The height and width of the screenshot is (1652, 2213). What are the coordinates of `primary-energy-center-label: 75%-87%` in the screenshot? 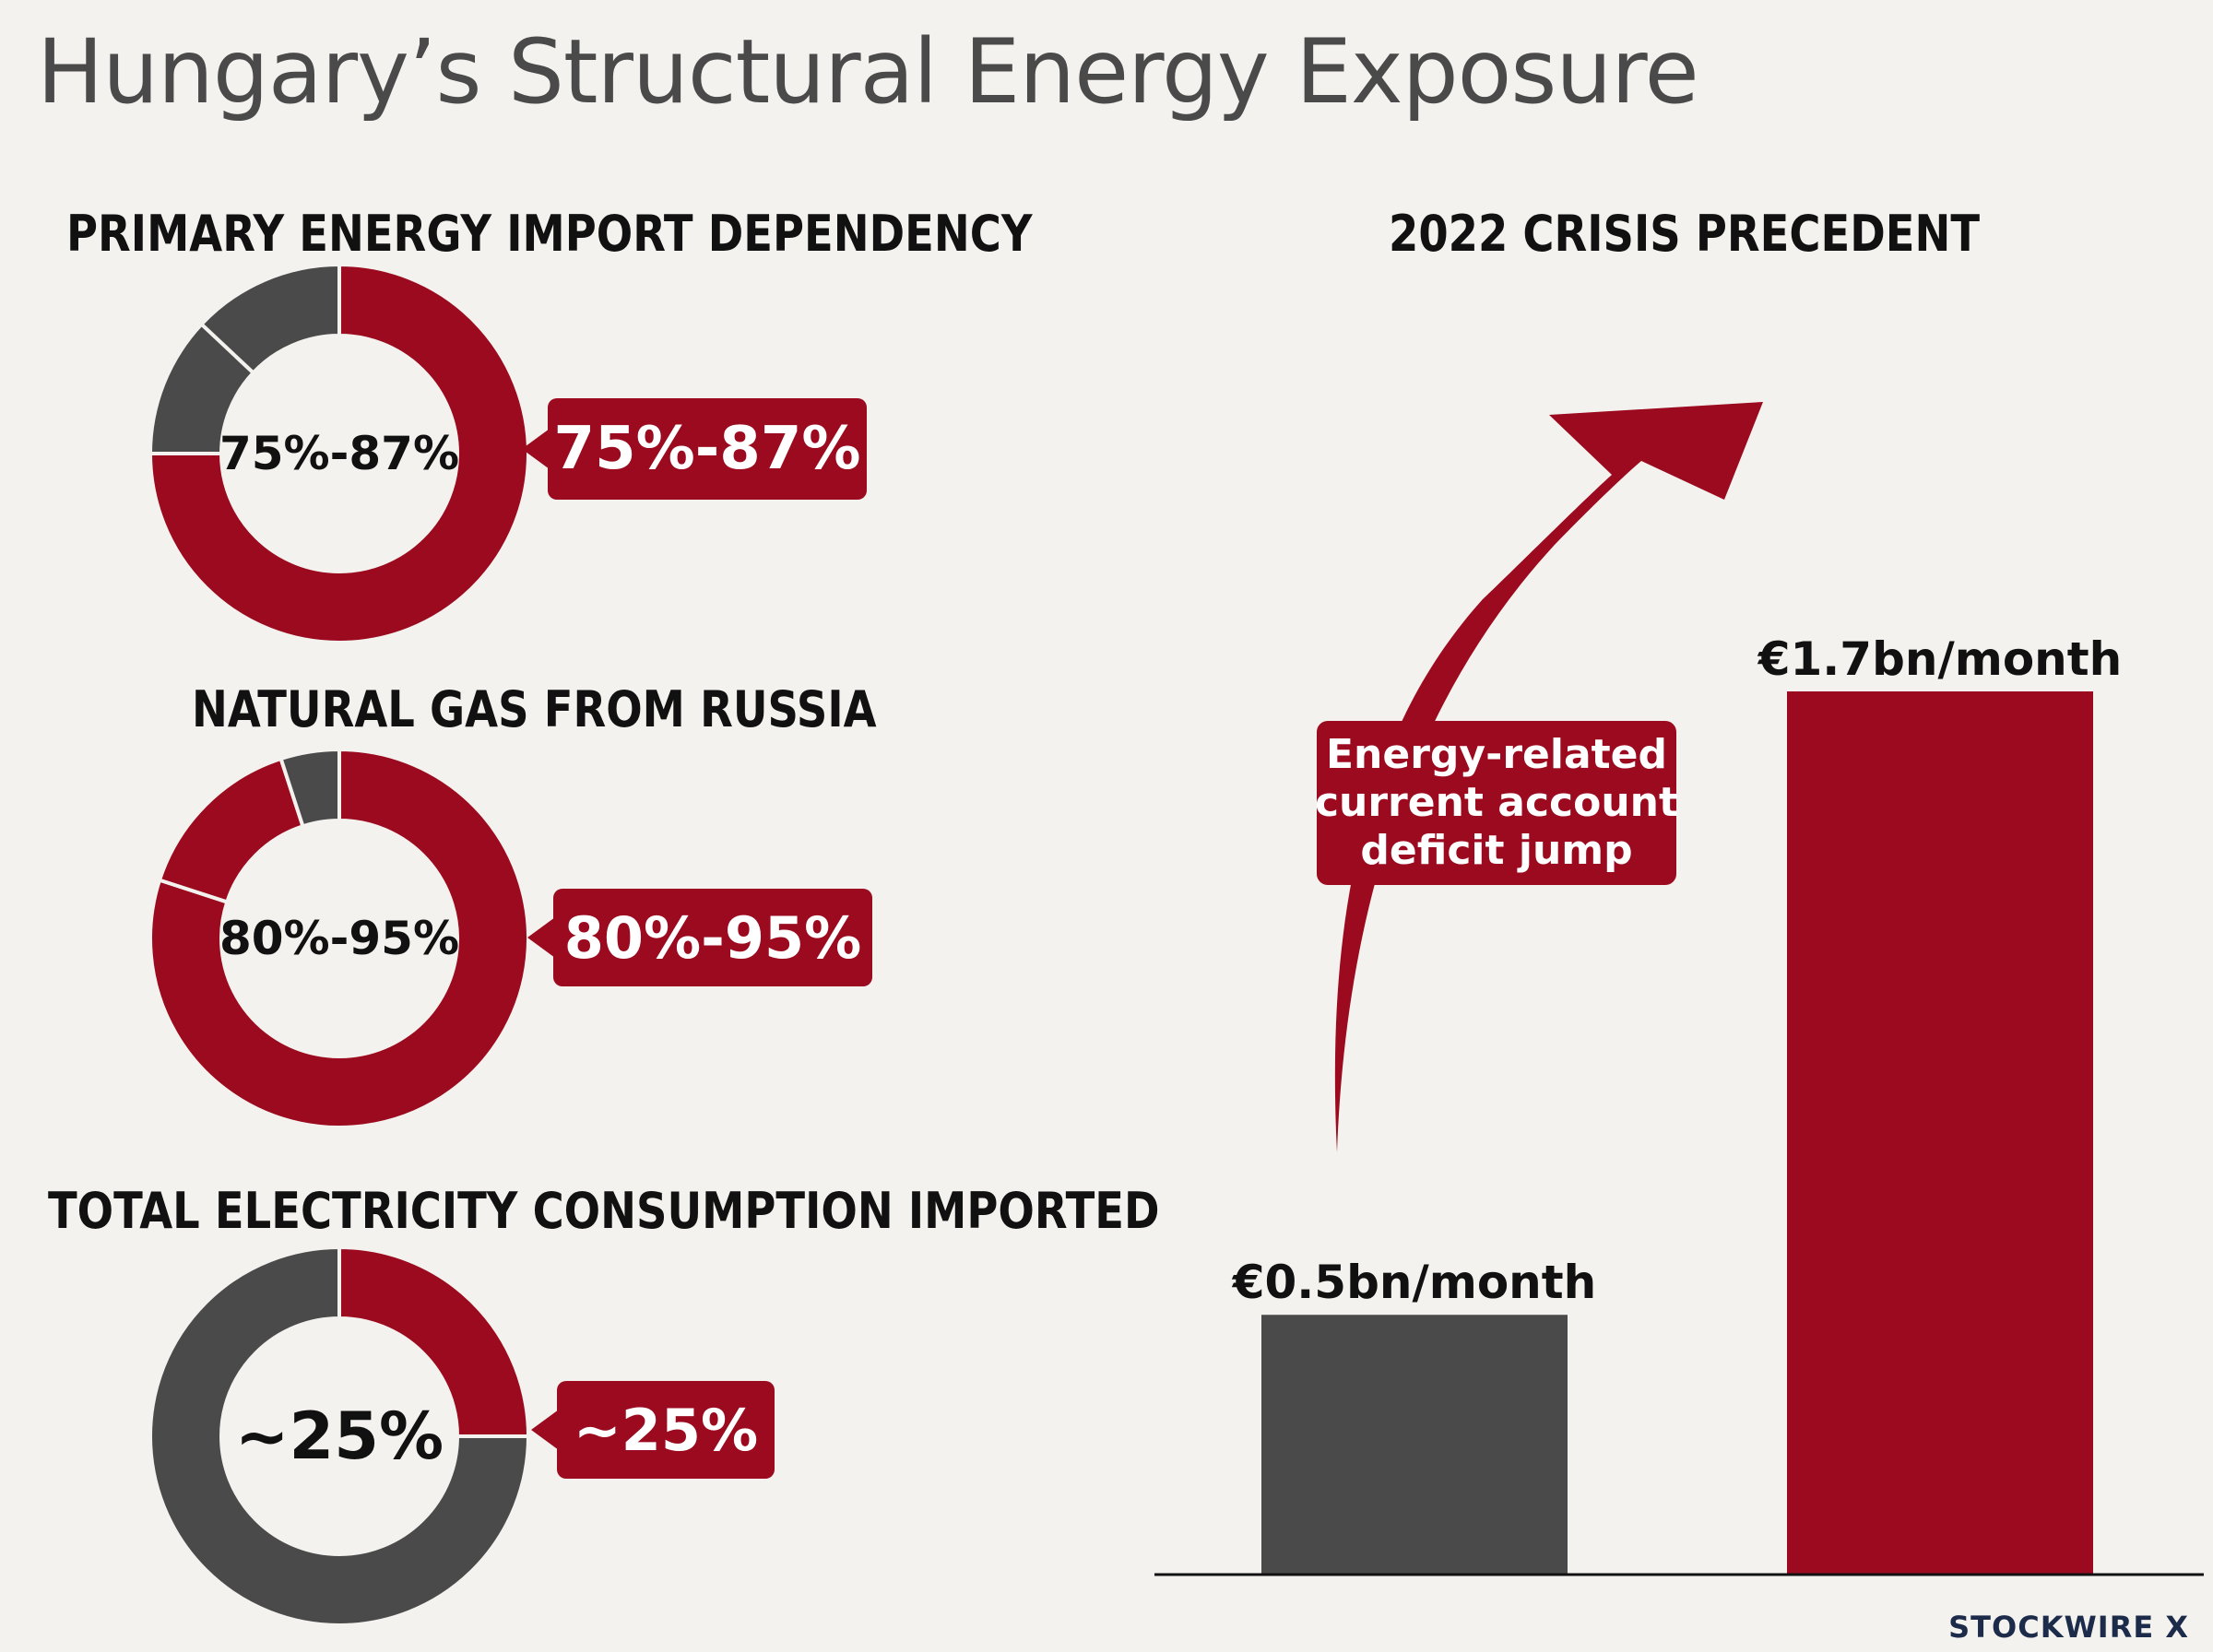 It's located at (339, 453).